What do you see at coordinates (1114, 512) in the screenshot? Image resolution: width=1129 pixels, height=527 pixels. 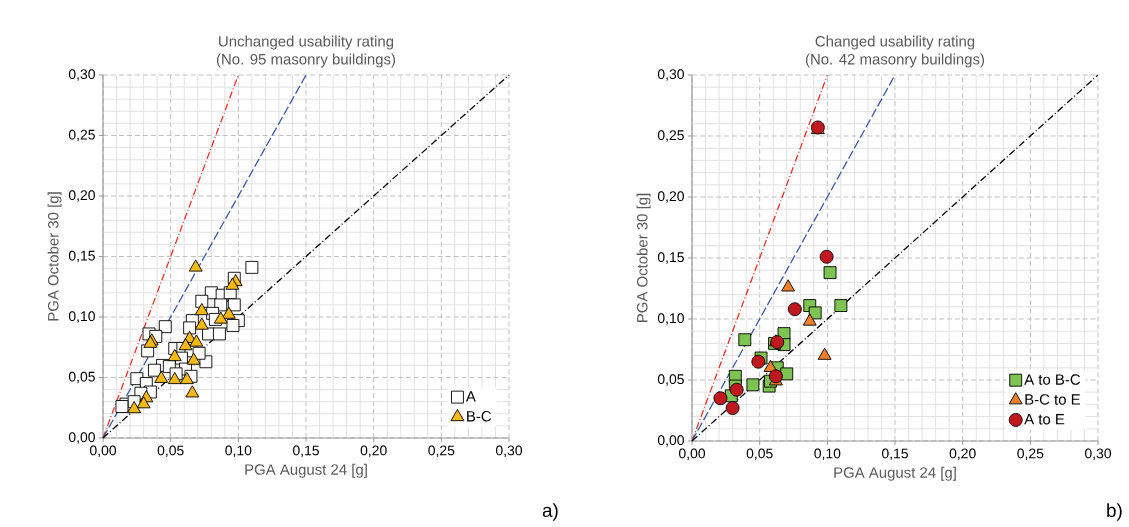 I see `text: b)` at bounding box center [1114, 512].